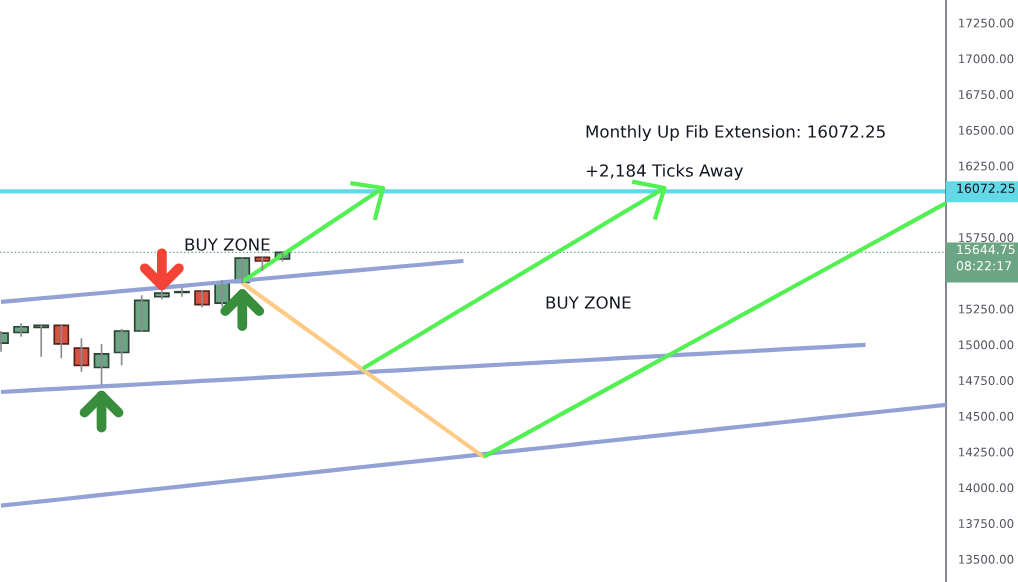 Image resolution: width=1018 pixels, height=582 pixels. I want to click on y-tick-label: 17000.00, so click(986, 59).